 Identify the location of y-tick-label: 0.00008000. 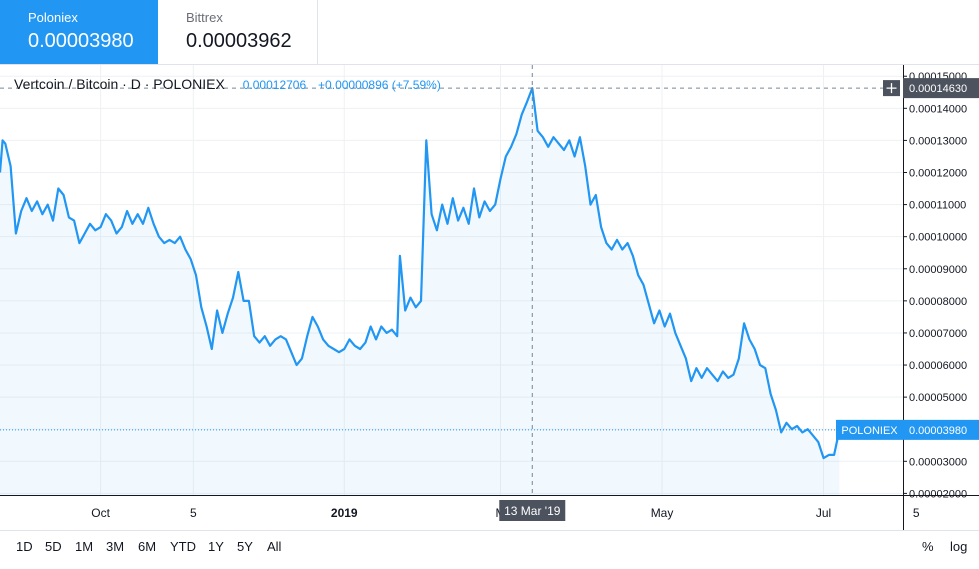
(938, 302).